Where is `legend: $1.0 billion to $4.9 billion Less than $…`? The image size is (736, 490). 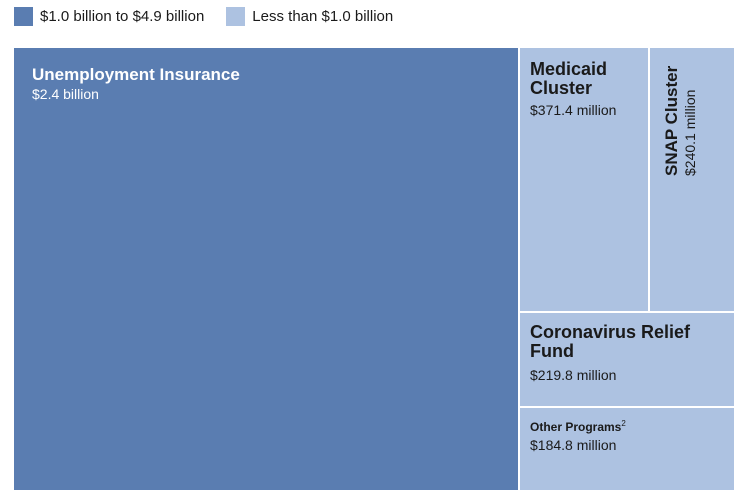 legend: $1.0 billion to $4.9 billion Less than $… is located at coordinates (214, 16).